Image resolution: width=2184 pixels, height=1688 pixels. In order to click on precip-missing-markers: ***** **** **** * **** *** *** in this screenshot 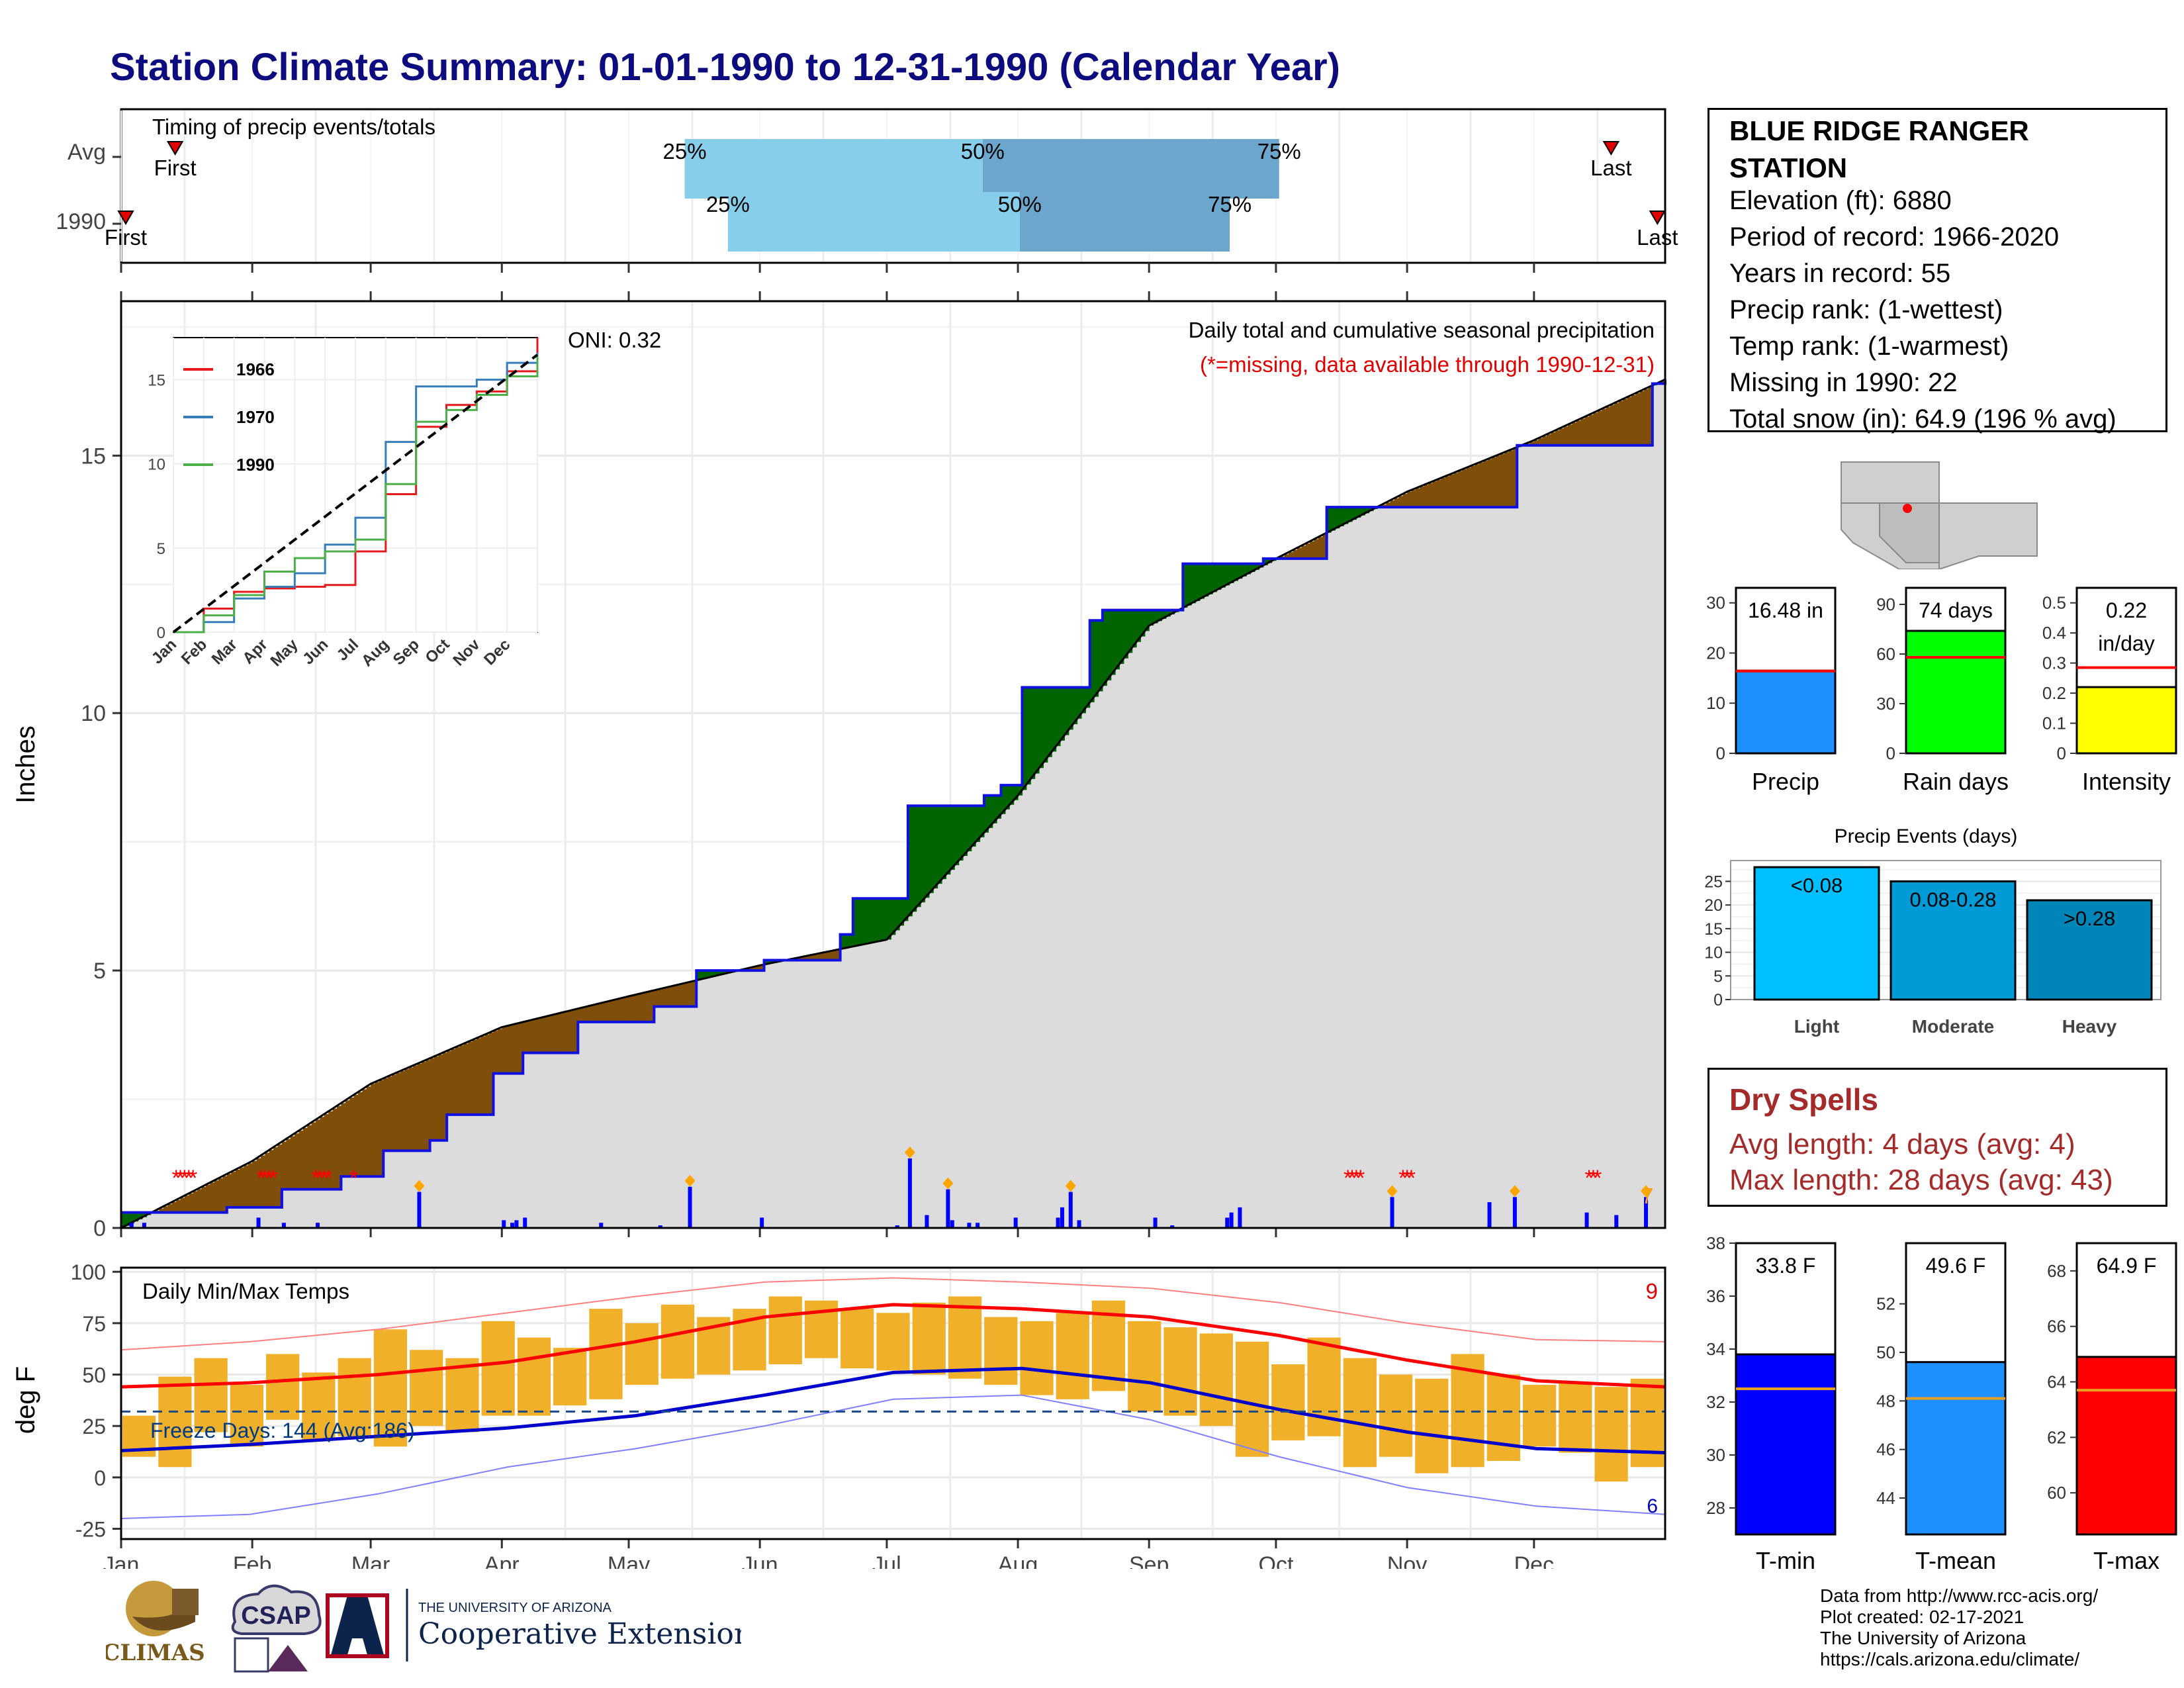, I will do `click(886, 1178)`.